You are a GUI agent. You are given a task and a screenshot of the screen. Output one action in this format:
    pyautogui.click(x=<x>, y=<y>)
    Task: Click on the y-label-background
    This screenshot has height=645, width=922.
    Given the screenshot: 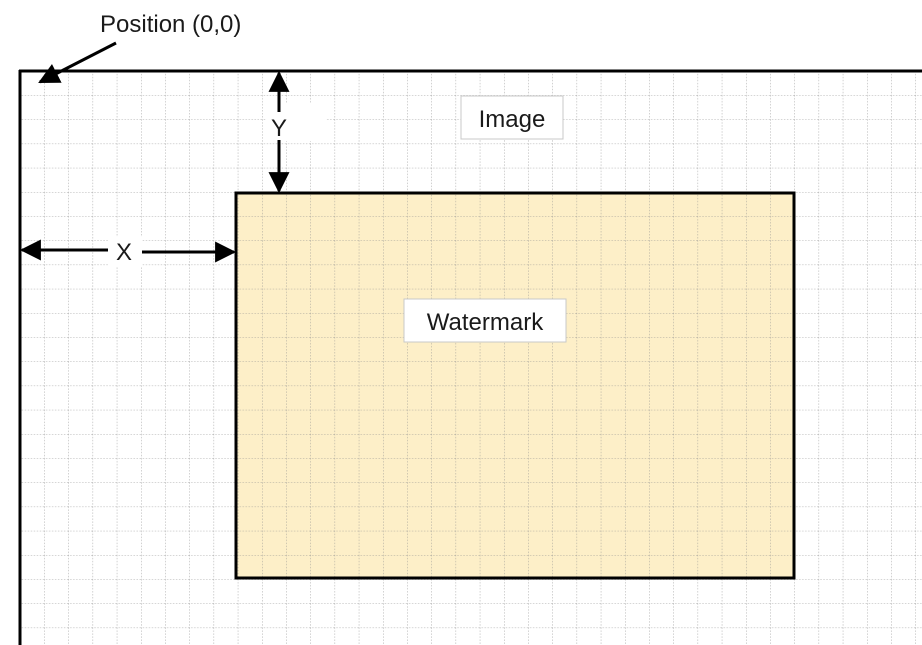 What is the action you would take?
    pyautogui.click(x=296, y=122)
    